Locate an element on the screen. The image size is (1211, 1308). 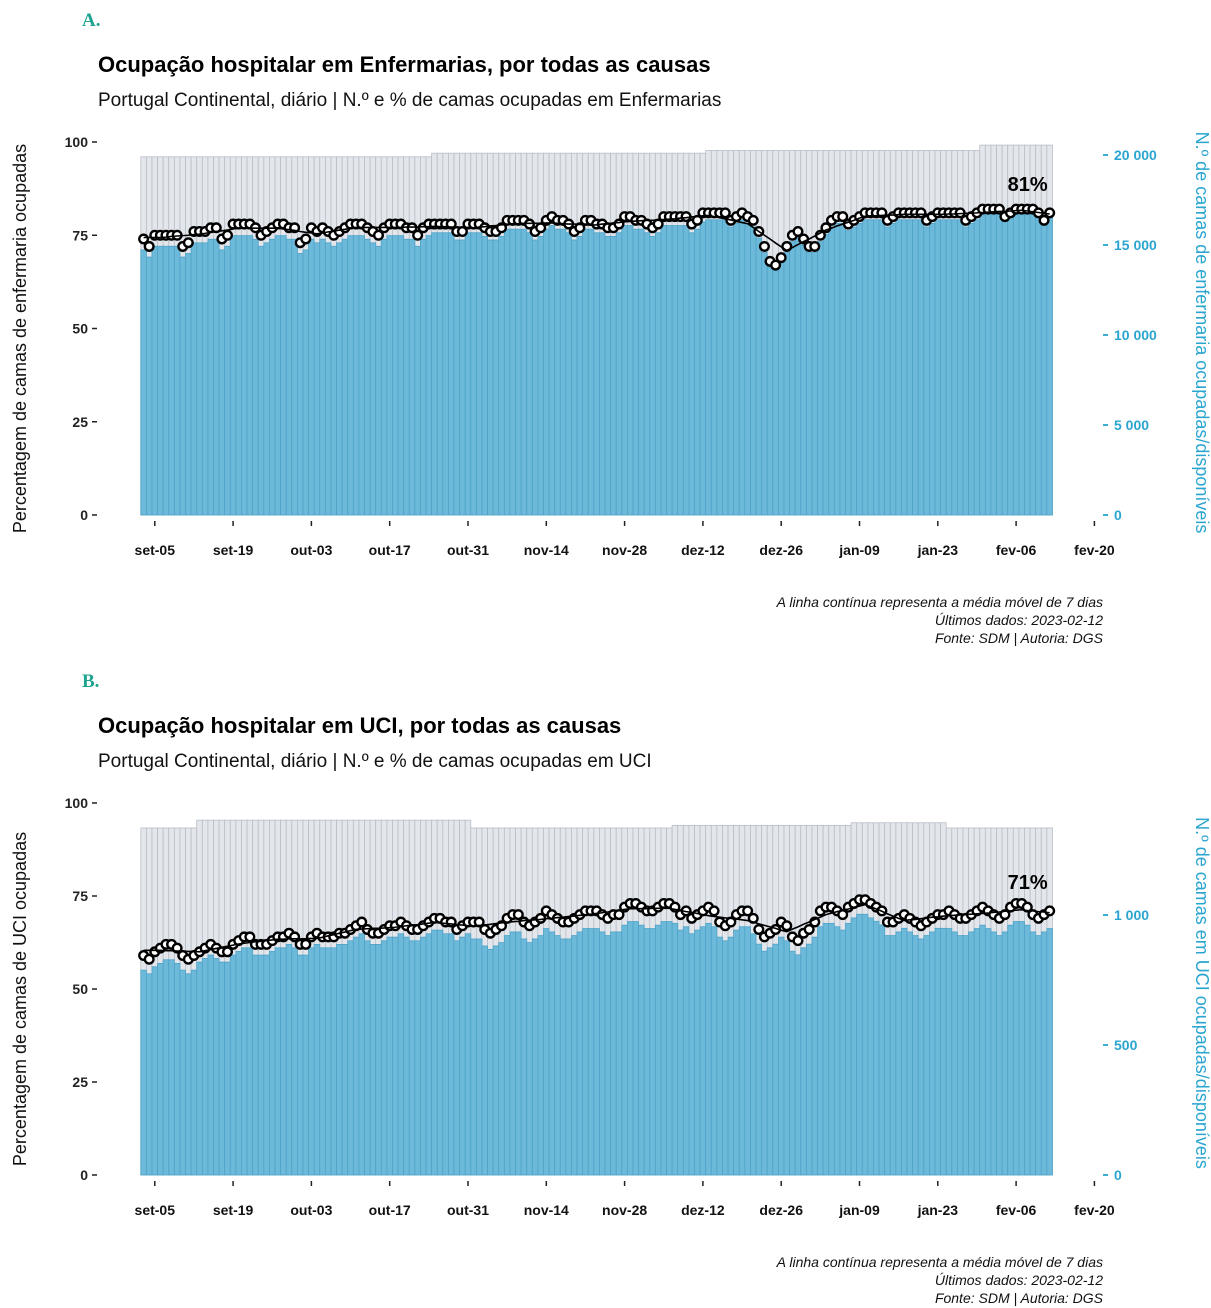
x-tick-label: out-31 is located at coordinates (468, 1210).